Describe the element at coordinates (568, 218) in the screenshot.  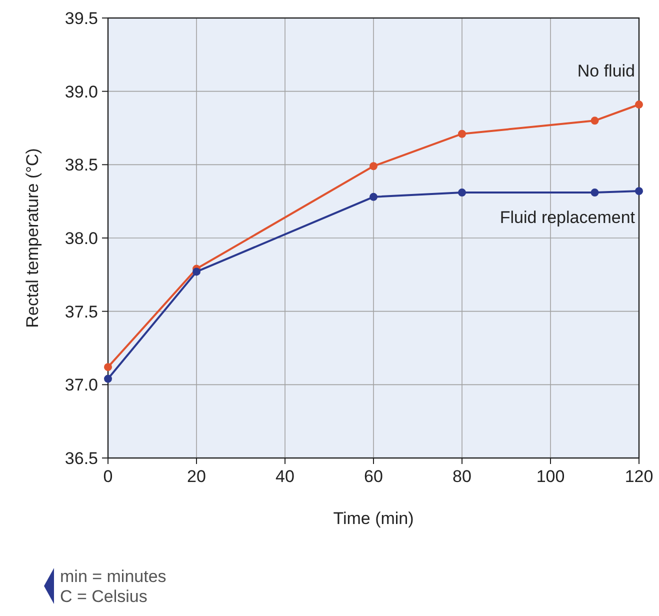
I see `series-label: Fluid replacement` at that location.